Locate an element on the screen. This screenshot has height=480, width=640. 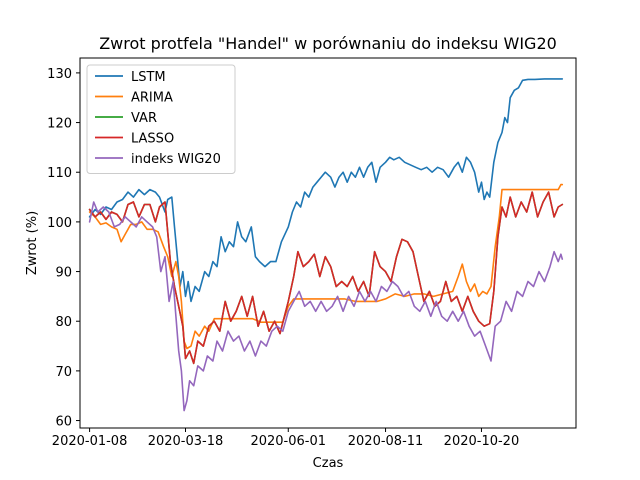
x-tick-label: 2020-03-18 is located at coordinates (186, 441).